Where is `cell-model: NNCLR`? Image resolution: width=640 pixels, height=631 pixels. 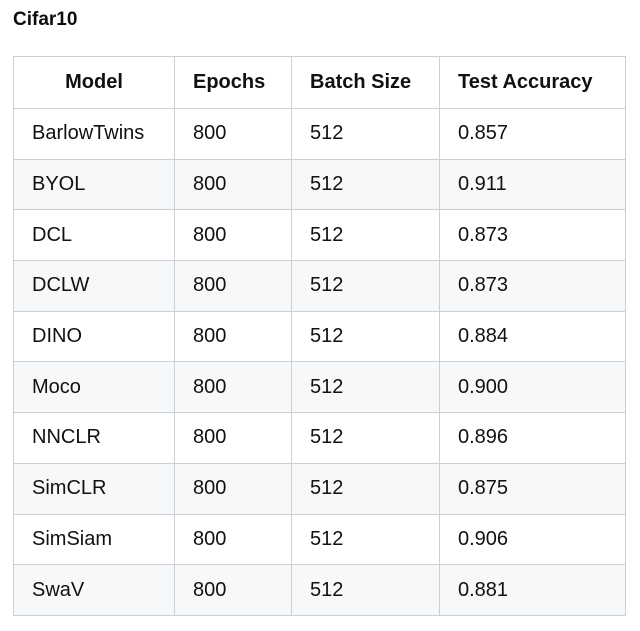 cell-model: NNCLR is located at coordinates (94, 438).